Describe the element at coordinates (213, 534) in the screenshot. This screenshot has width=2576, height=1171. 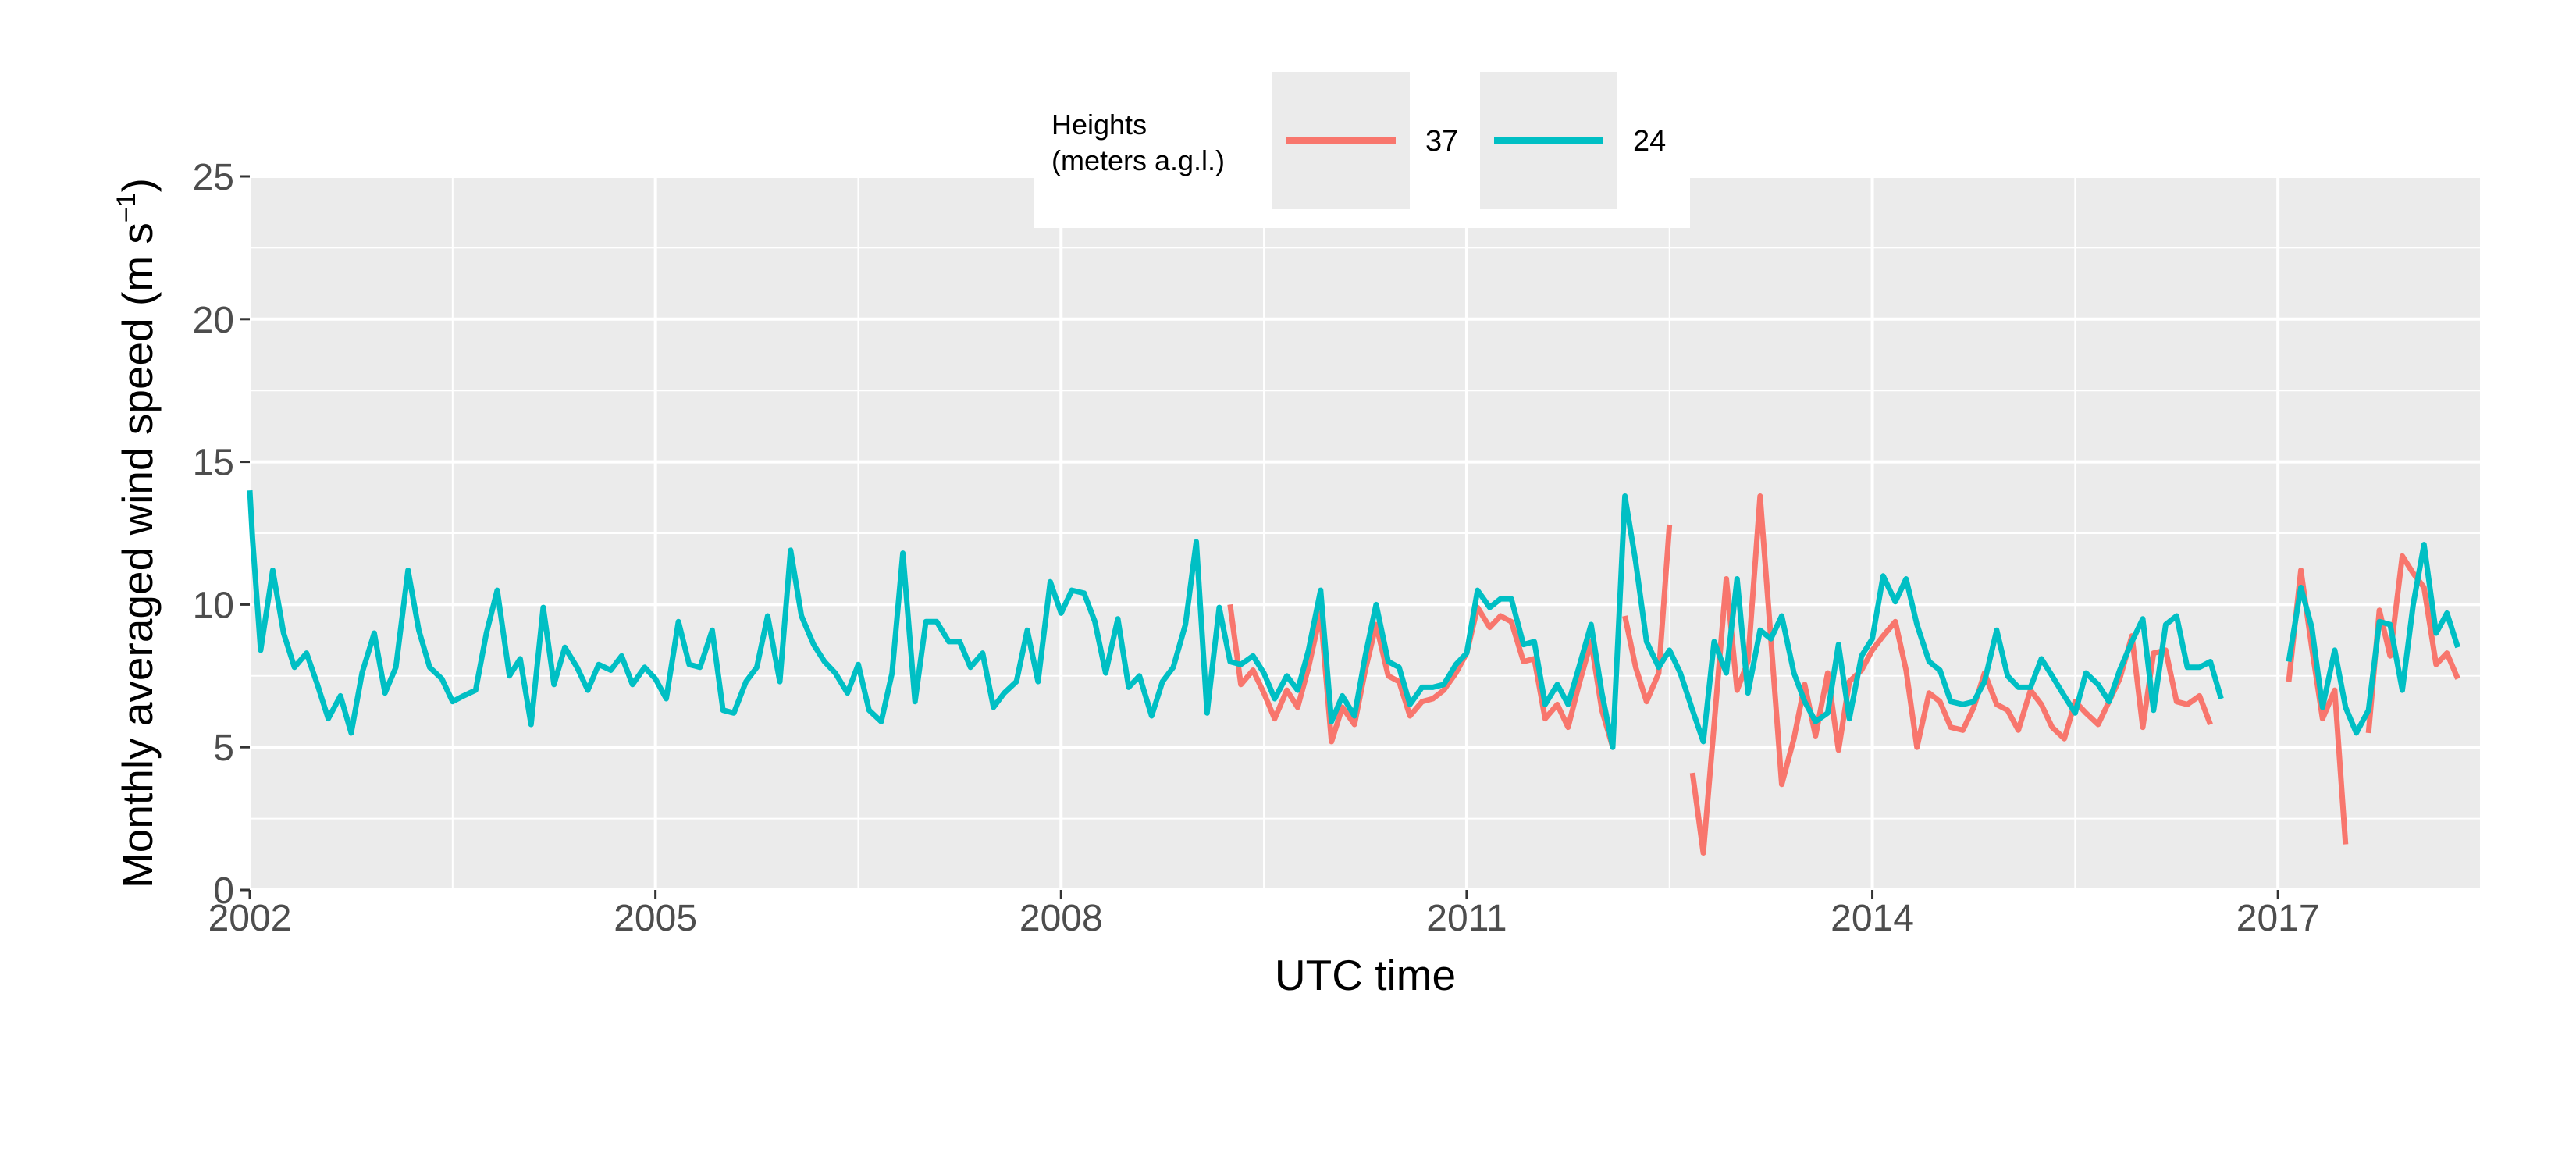
I see `y-tick-labels: 0 5 10 15 20 25` at that location.